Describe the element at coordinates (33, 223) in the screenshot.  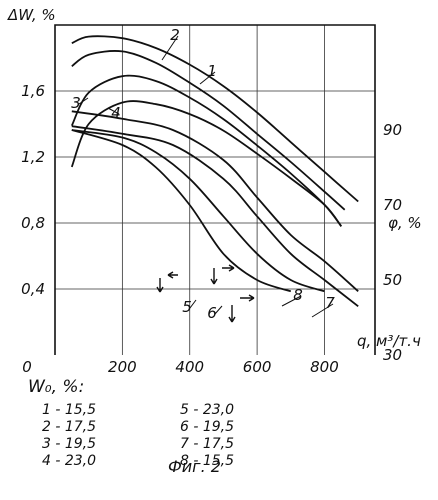
I see `y-left-tick-label: 0,8` at that location.